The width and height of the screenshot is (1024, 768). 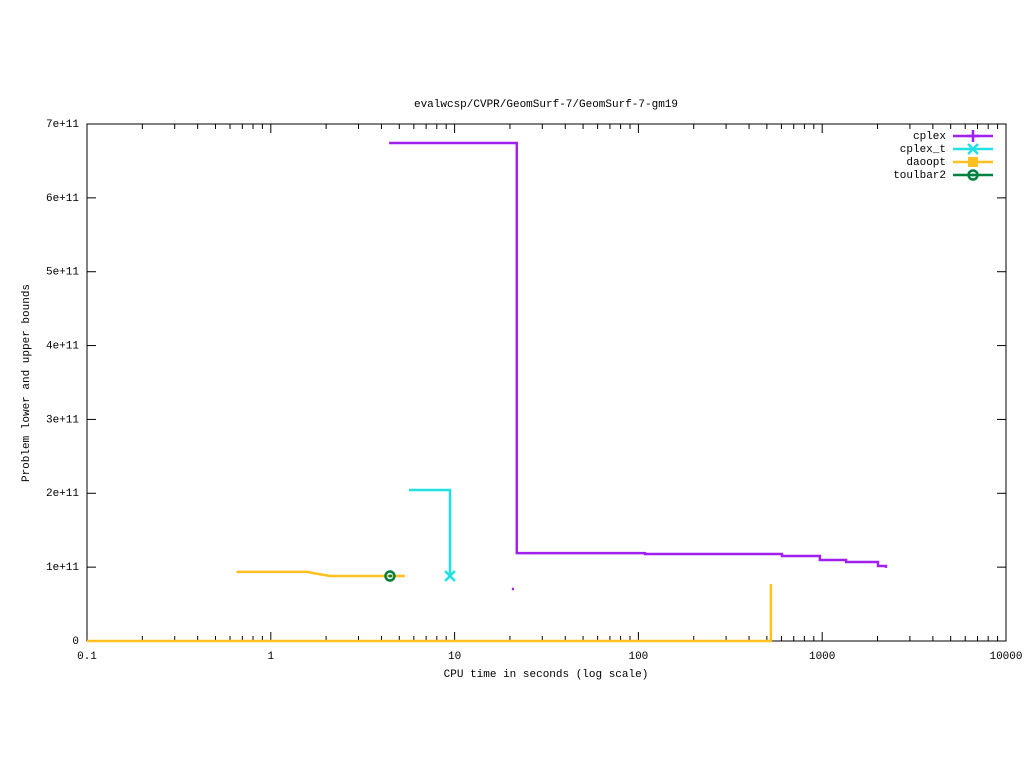 What do you see at coordinates (638, 657) in the screenshot?
I see `x-tick-label: 100` at bounding box center [638, 657].